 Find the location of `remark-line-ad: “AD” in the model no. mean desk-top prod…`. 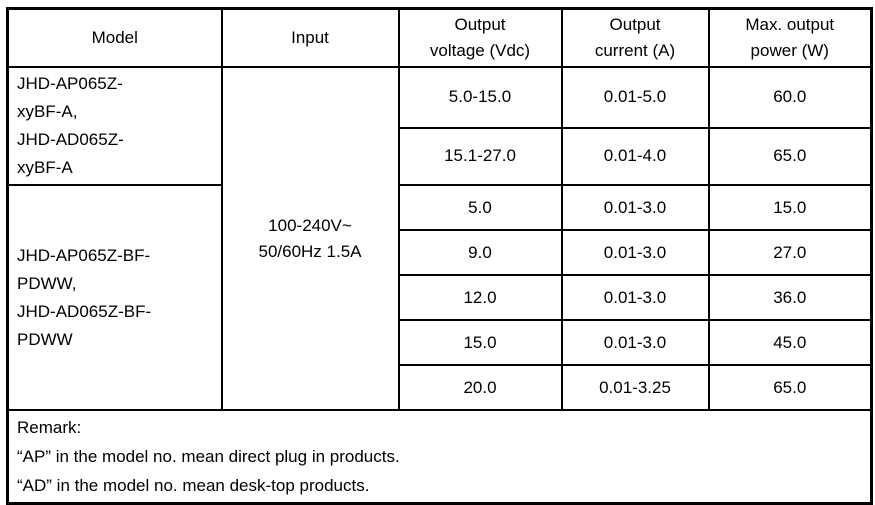

remark-line-ad: “AD” in the model no. mean desk-top prod… is located at coordinates (193, 485).